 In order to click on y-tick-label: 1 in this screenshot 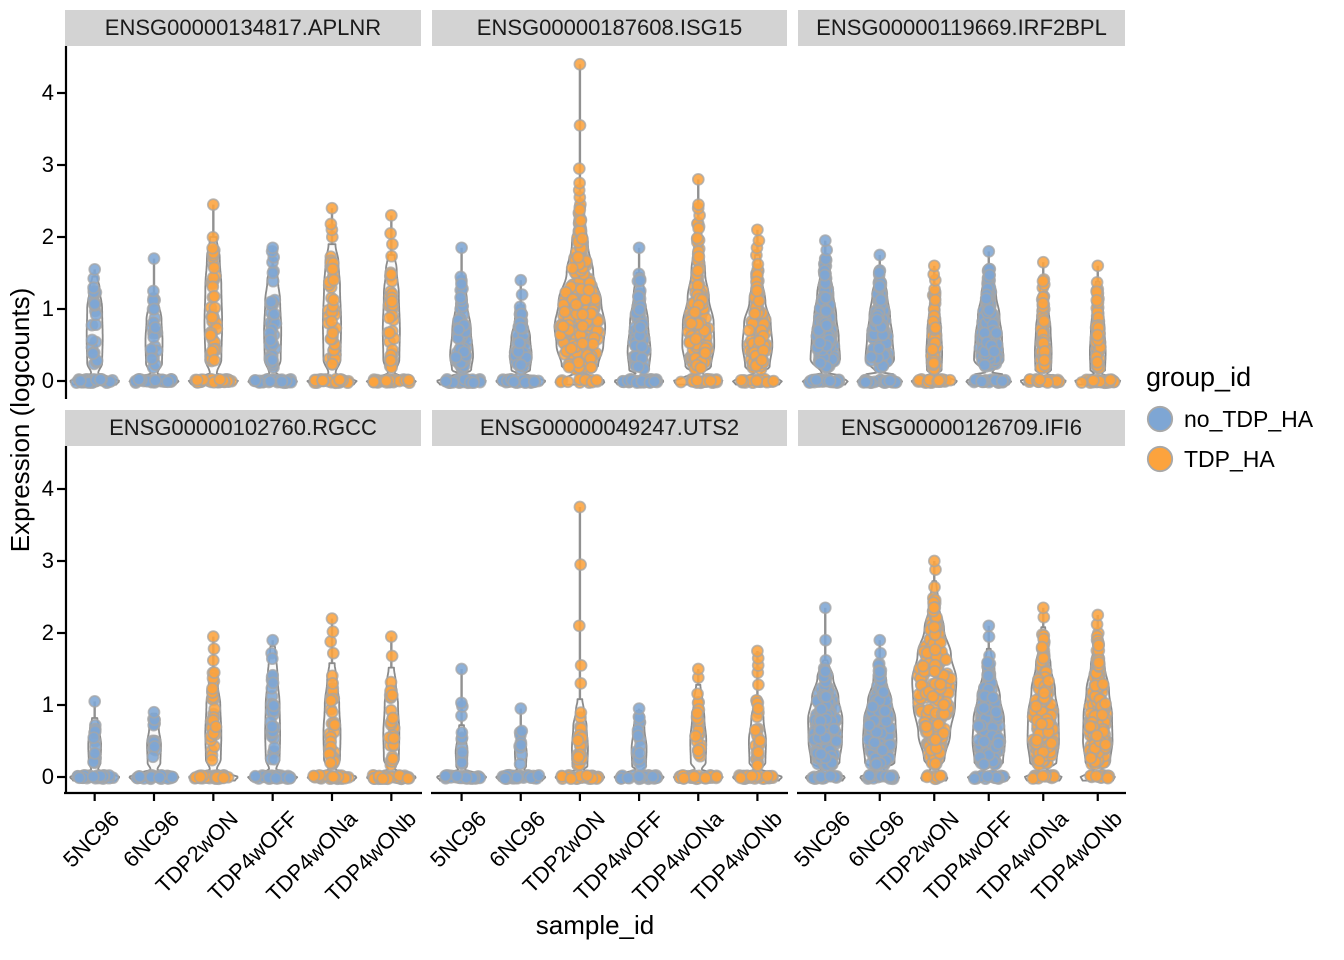, I will do `click(47, 308)`.